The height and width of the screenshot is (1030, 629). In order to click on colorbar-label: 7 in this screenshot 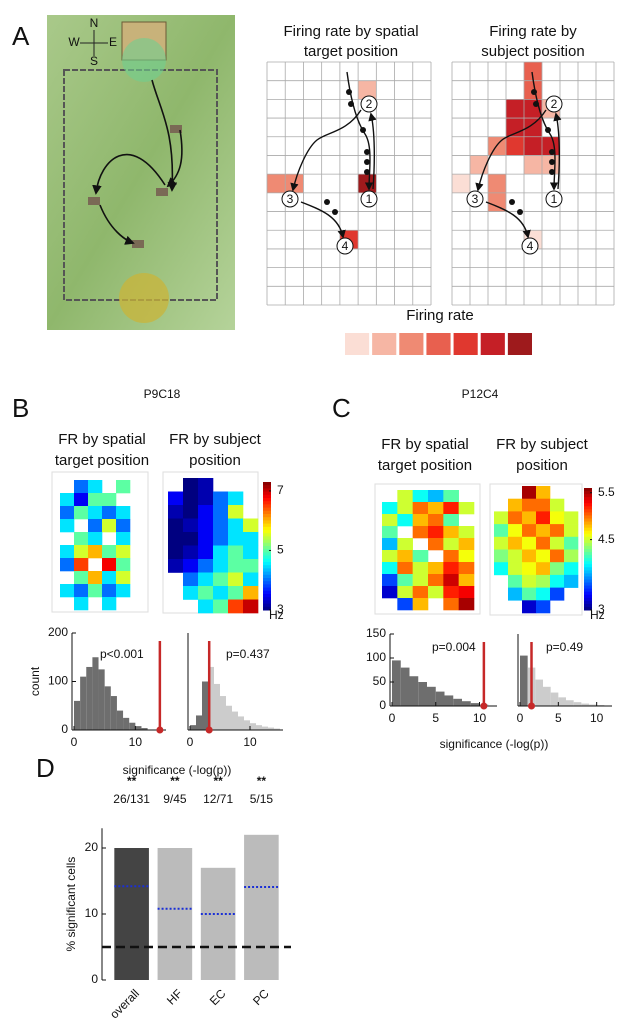, I will do `click(280, 490)`.